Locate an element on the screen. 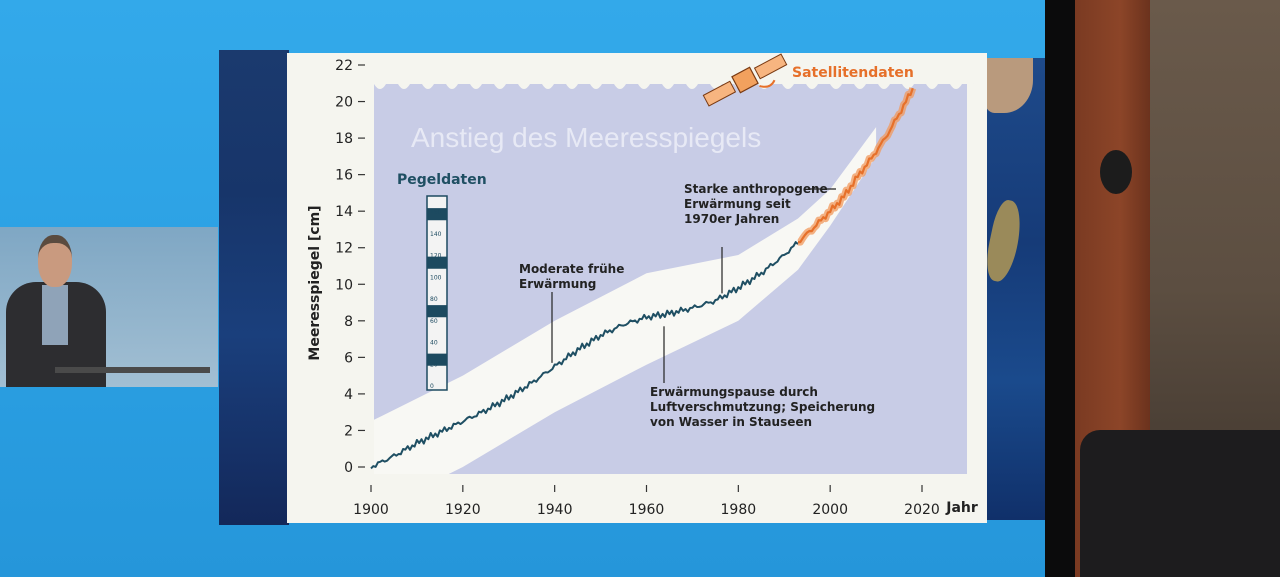 The image size is (1280, 577). y-axis-label: Meeresspiegel [cm] is located at coordinates (315, 282).